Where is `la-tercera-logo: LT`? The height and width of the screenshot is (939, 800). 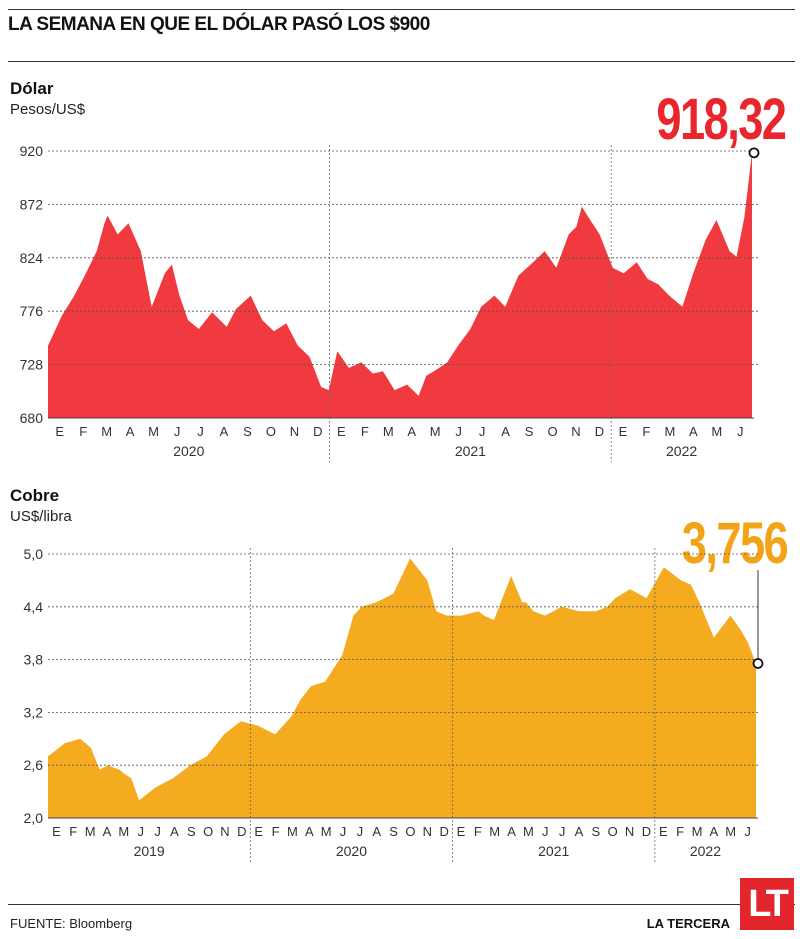 la-tercera-logo: LT is located at coordinates (767, 904).